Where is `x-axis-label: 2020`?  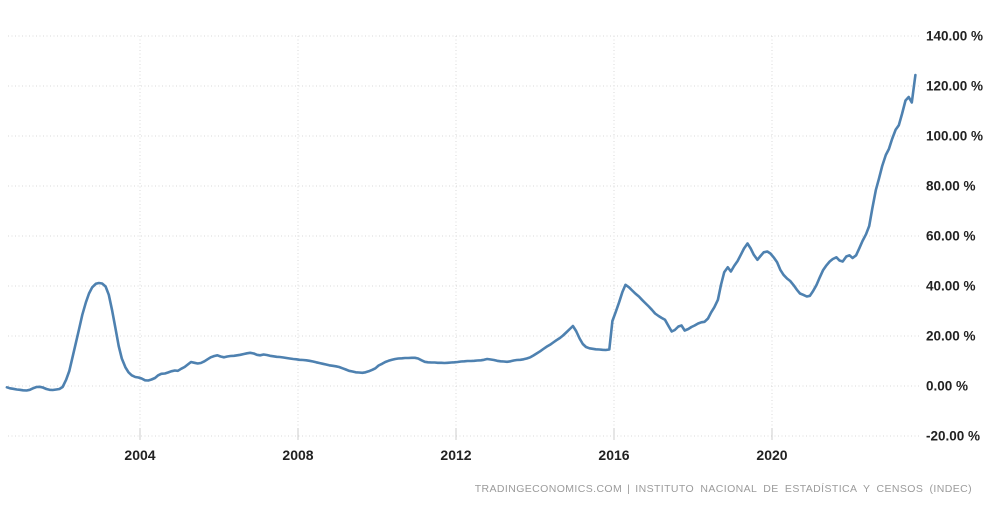 x-axis-label: 2020 is located at coordinates (771, 455).